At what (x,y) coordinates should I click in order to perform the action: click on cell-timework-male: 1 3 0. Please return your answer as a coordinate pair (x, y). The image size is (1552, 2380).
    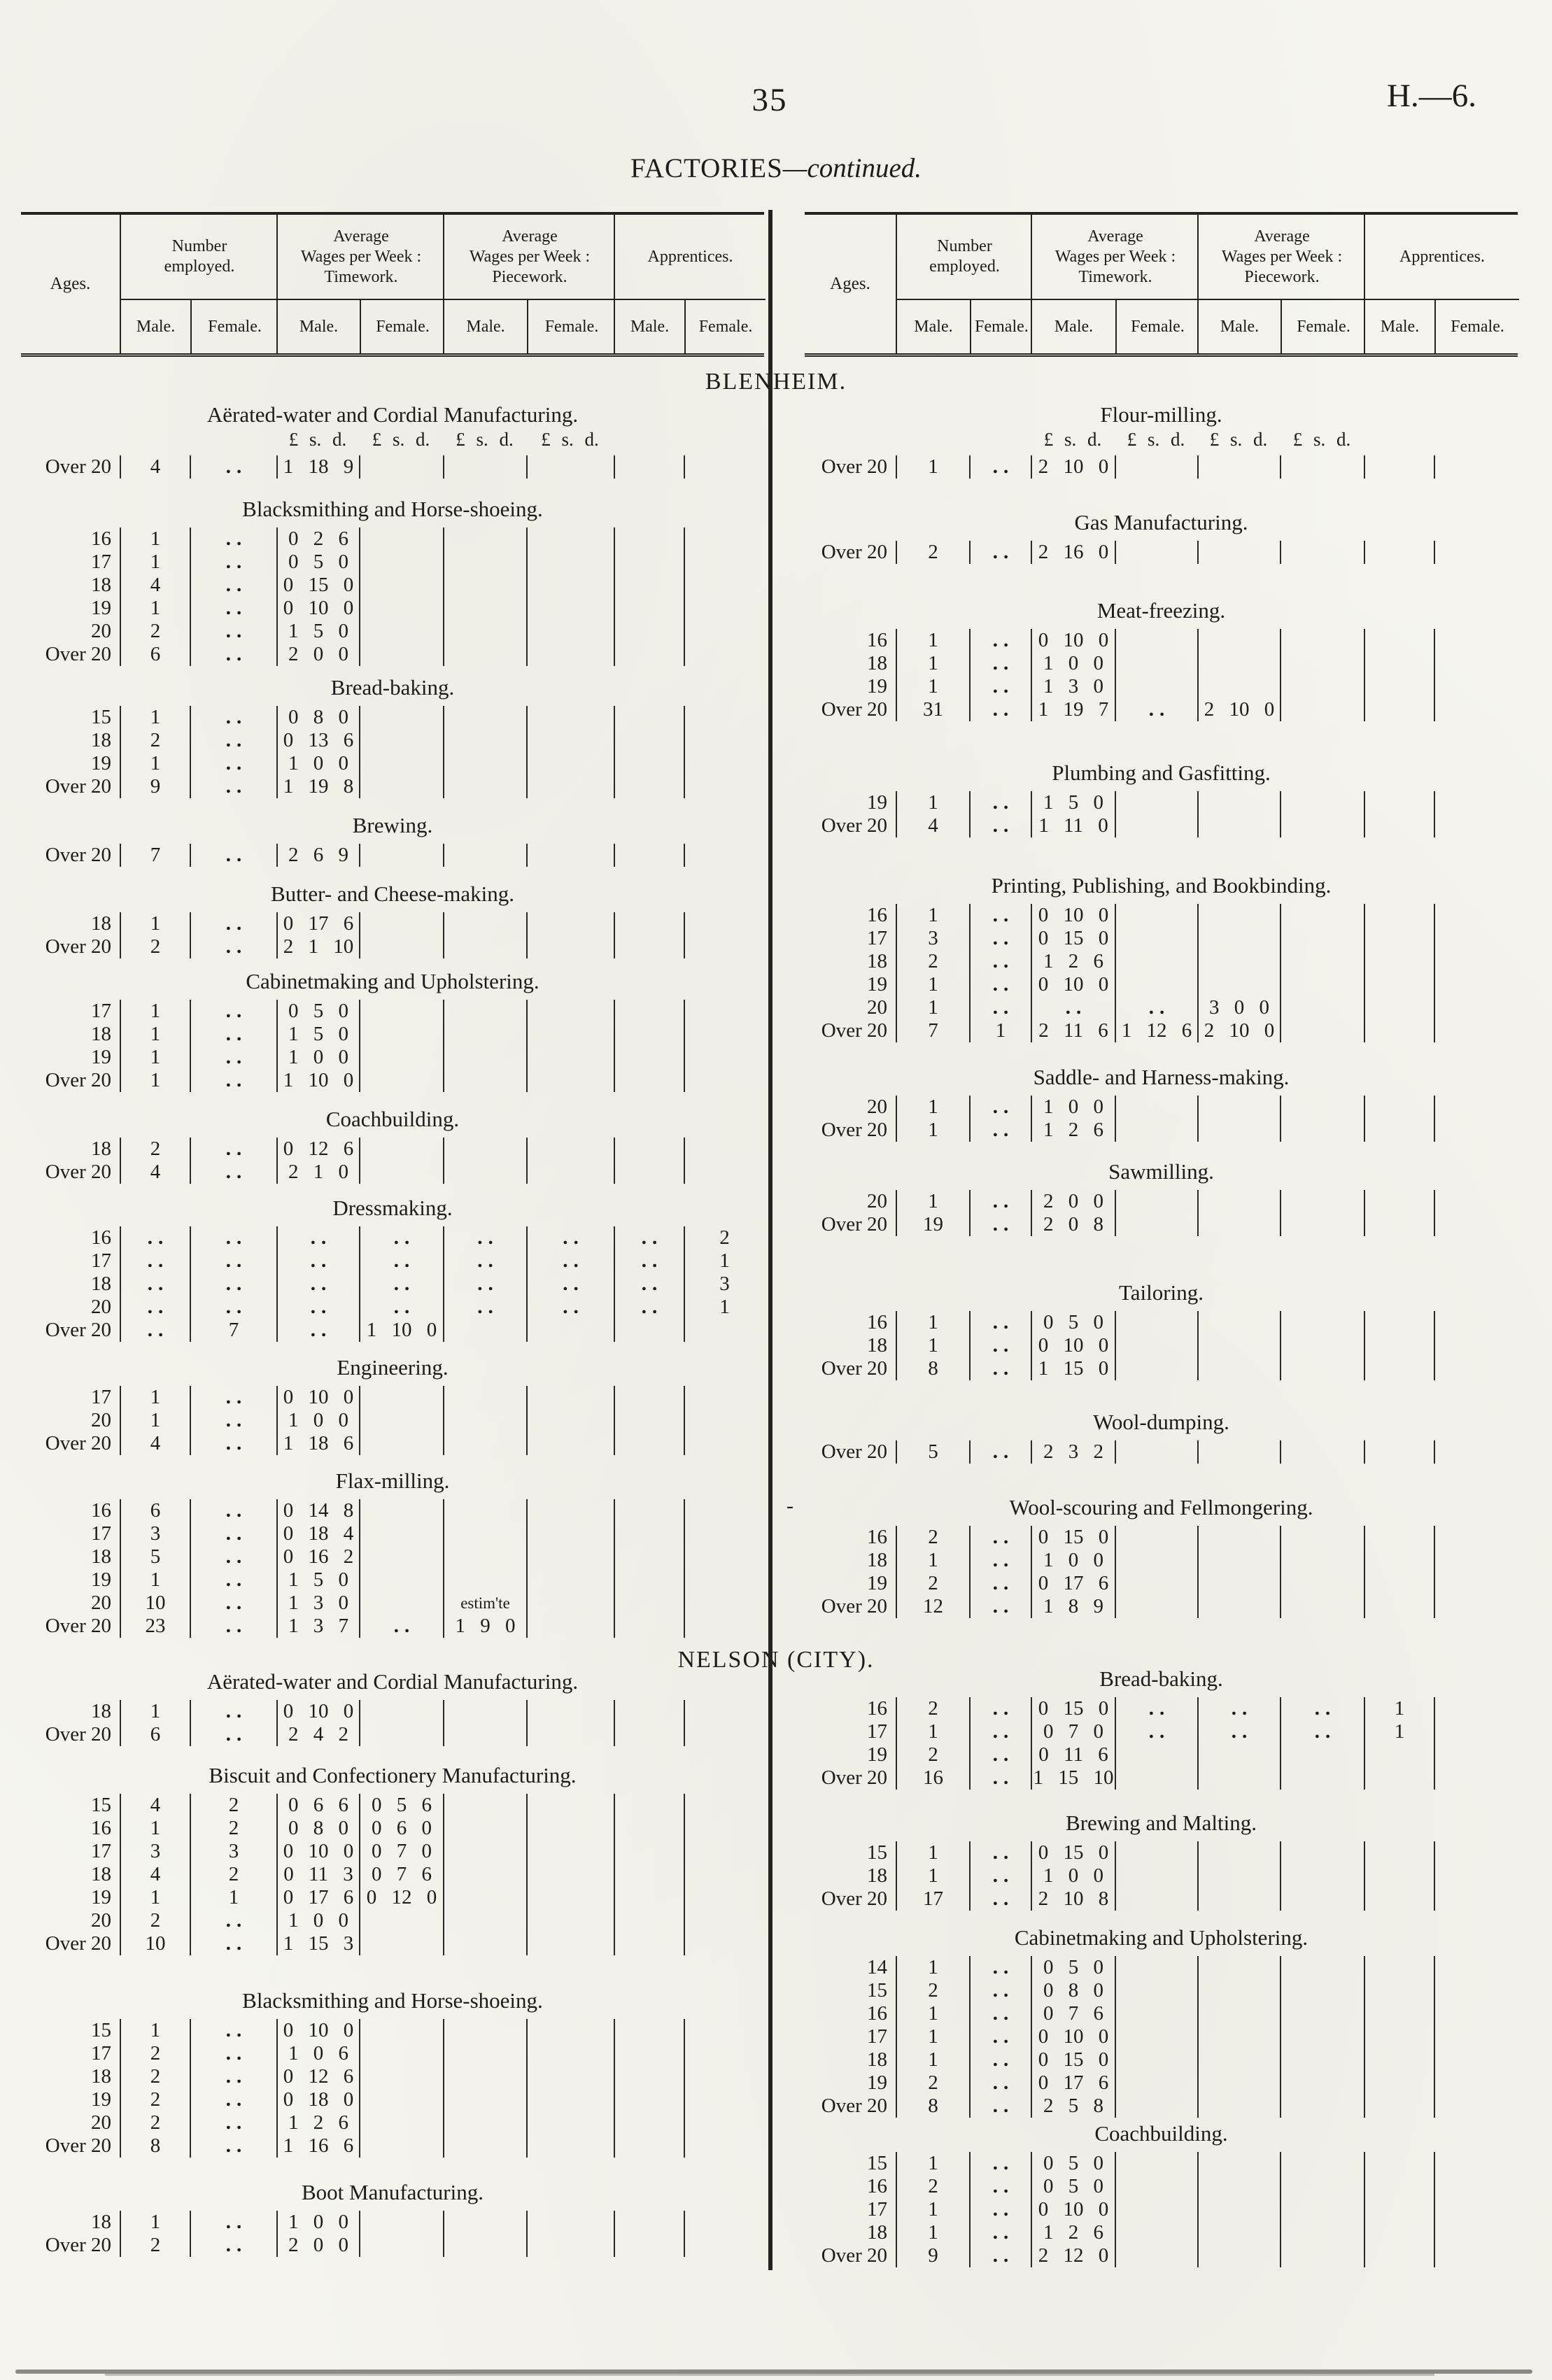
    Looking at the image, I should click on (317, 1604).